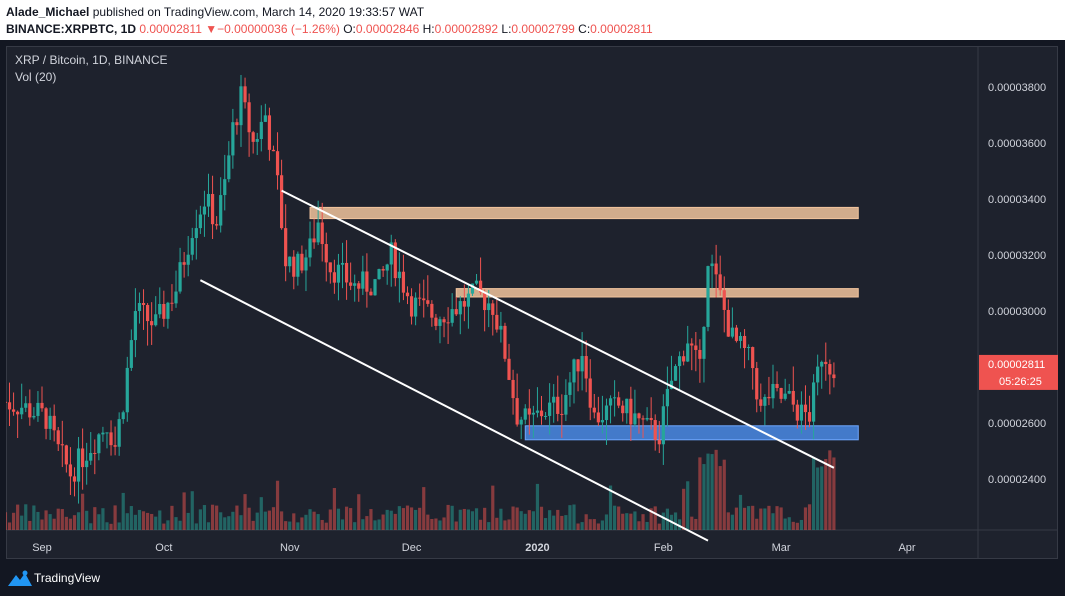  I want to click on high-label: H:, so click(428, 29).